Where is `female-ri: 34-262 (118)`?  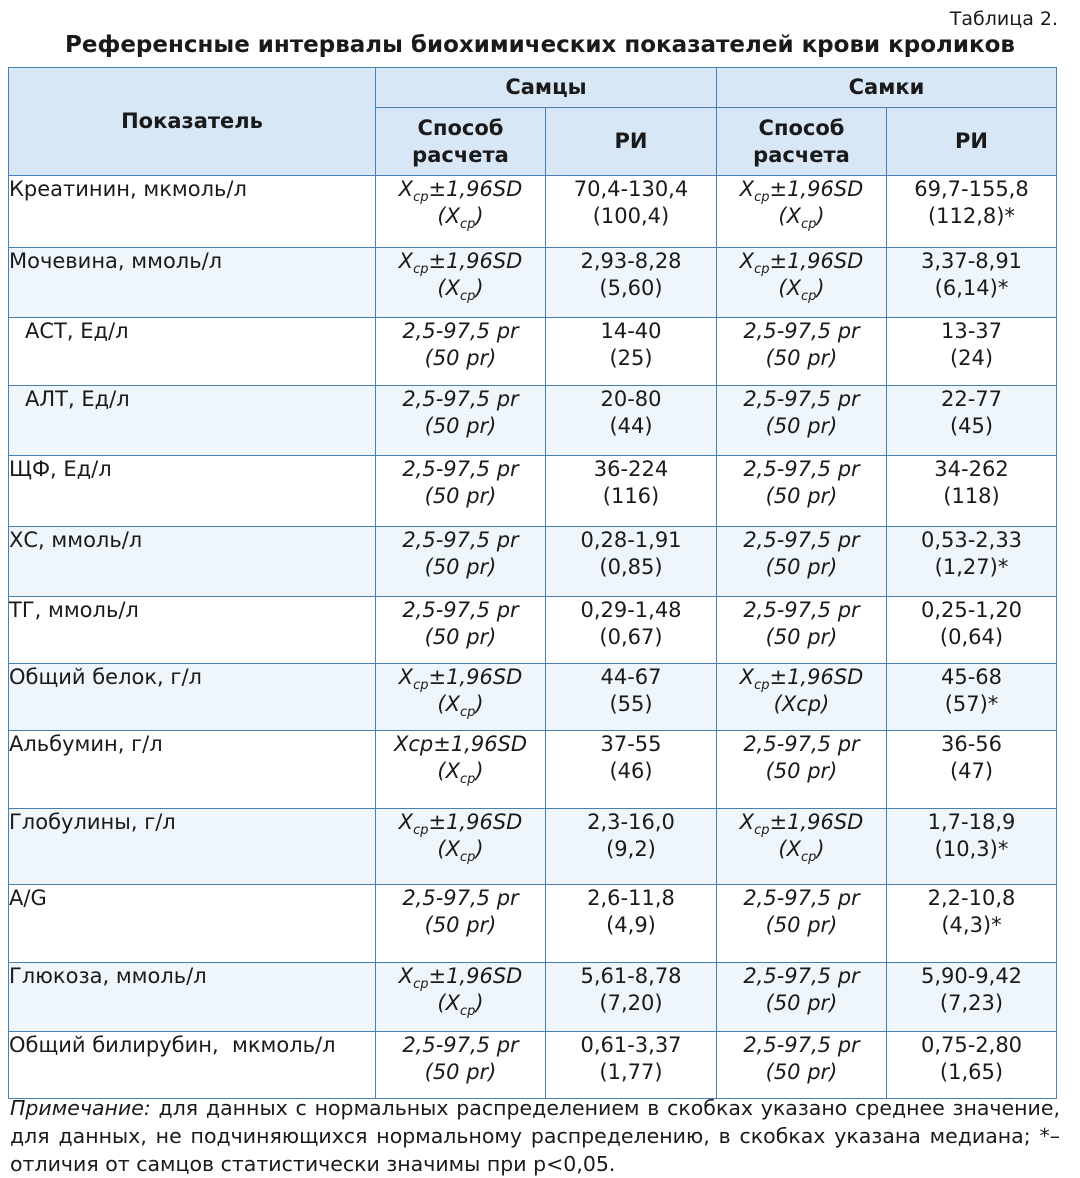 female-ri: 34-262 (118) is located at coordinates (971, 491).